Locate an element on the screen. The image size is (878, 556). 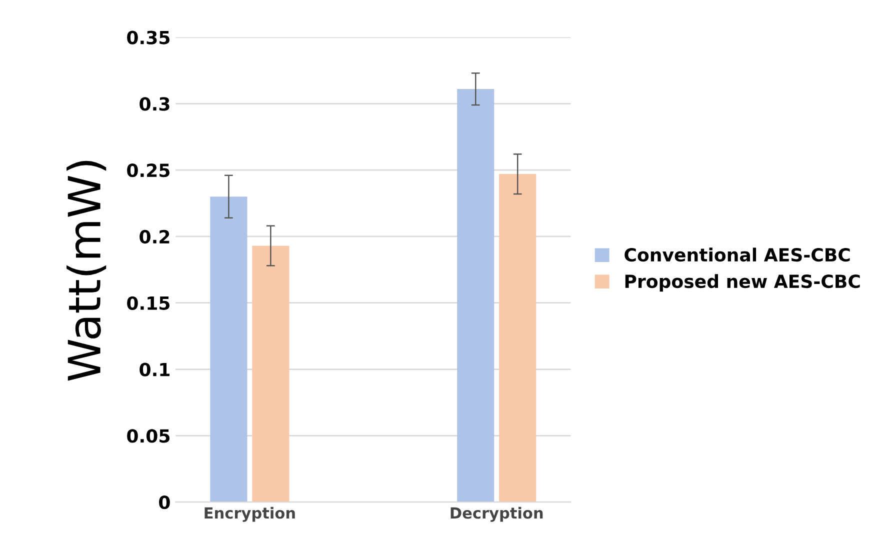
legend-label: Proposed new AES-CBC is located at coordinates (742, 283).